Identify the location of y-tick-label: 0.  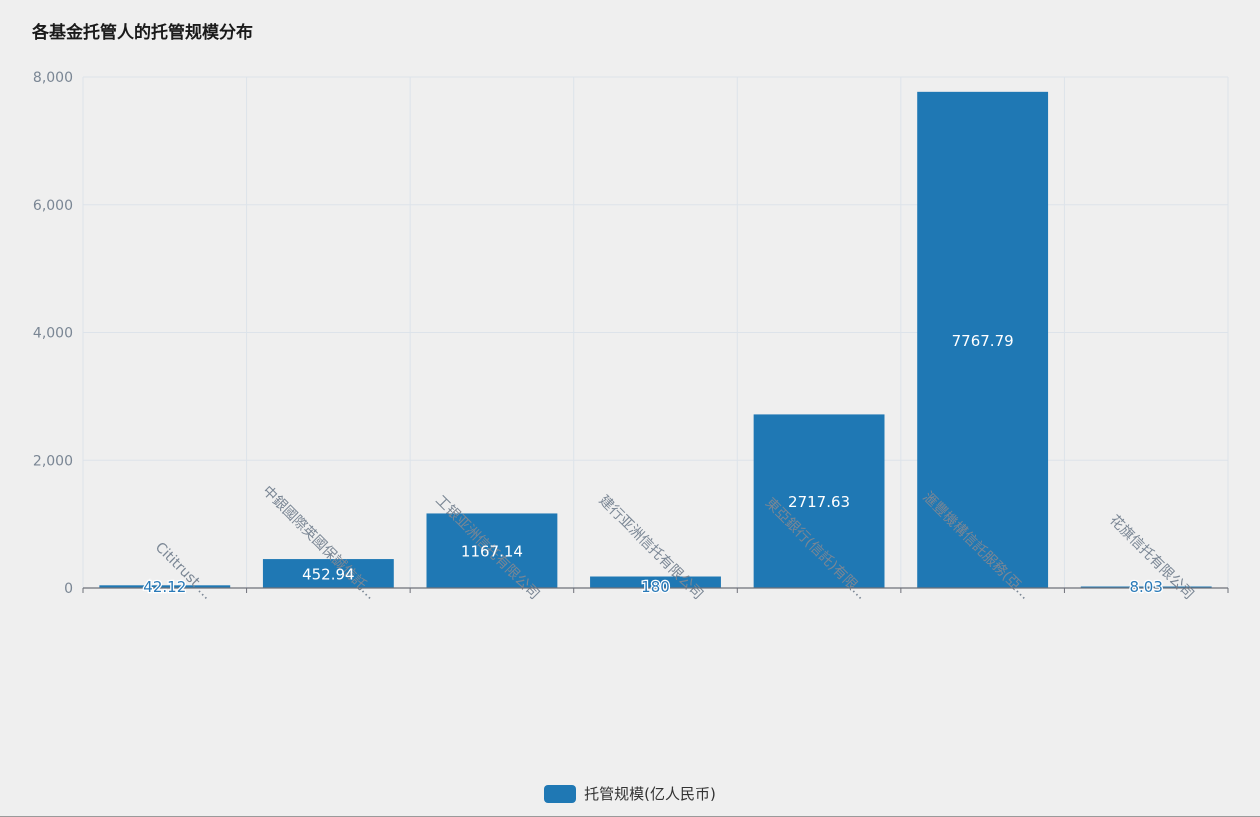
(68, 589).